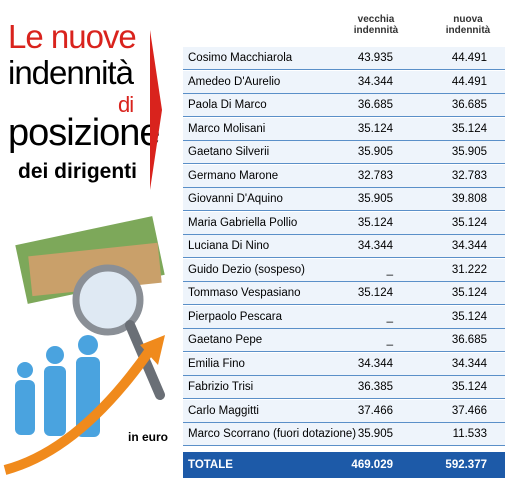 The image size is (512, 485). What do you see at coordinates (216, 363) in the screenshot?
I see `name: Emilia Fino` at bounding box center [216, 363].